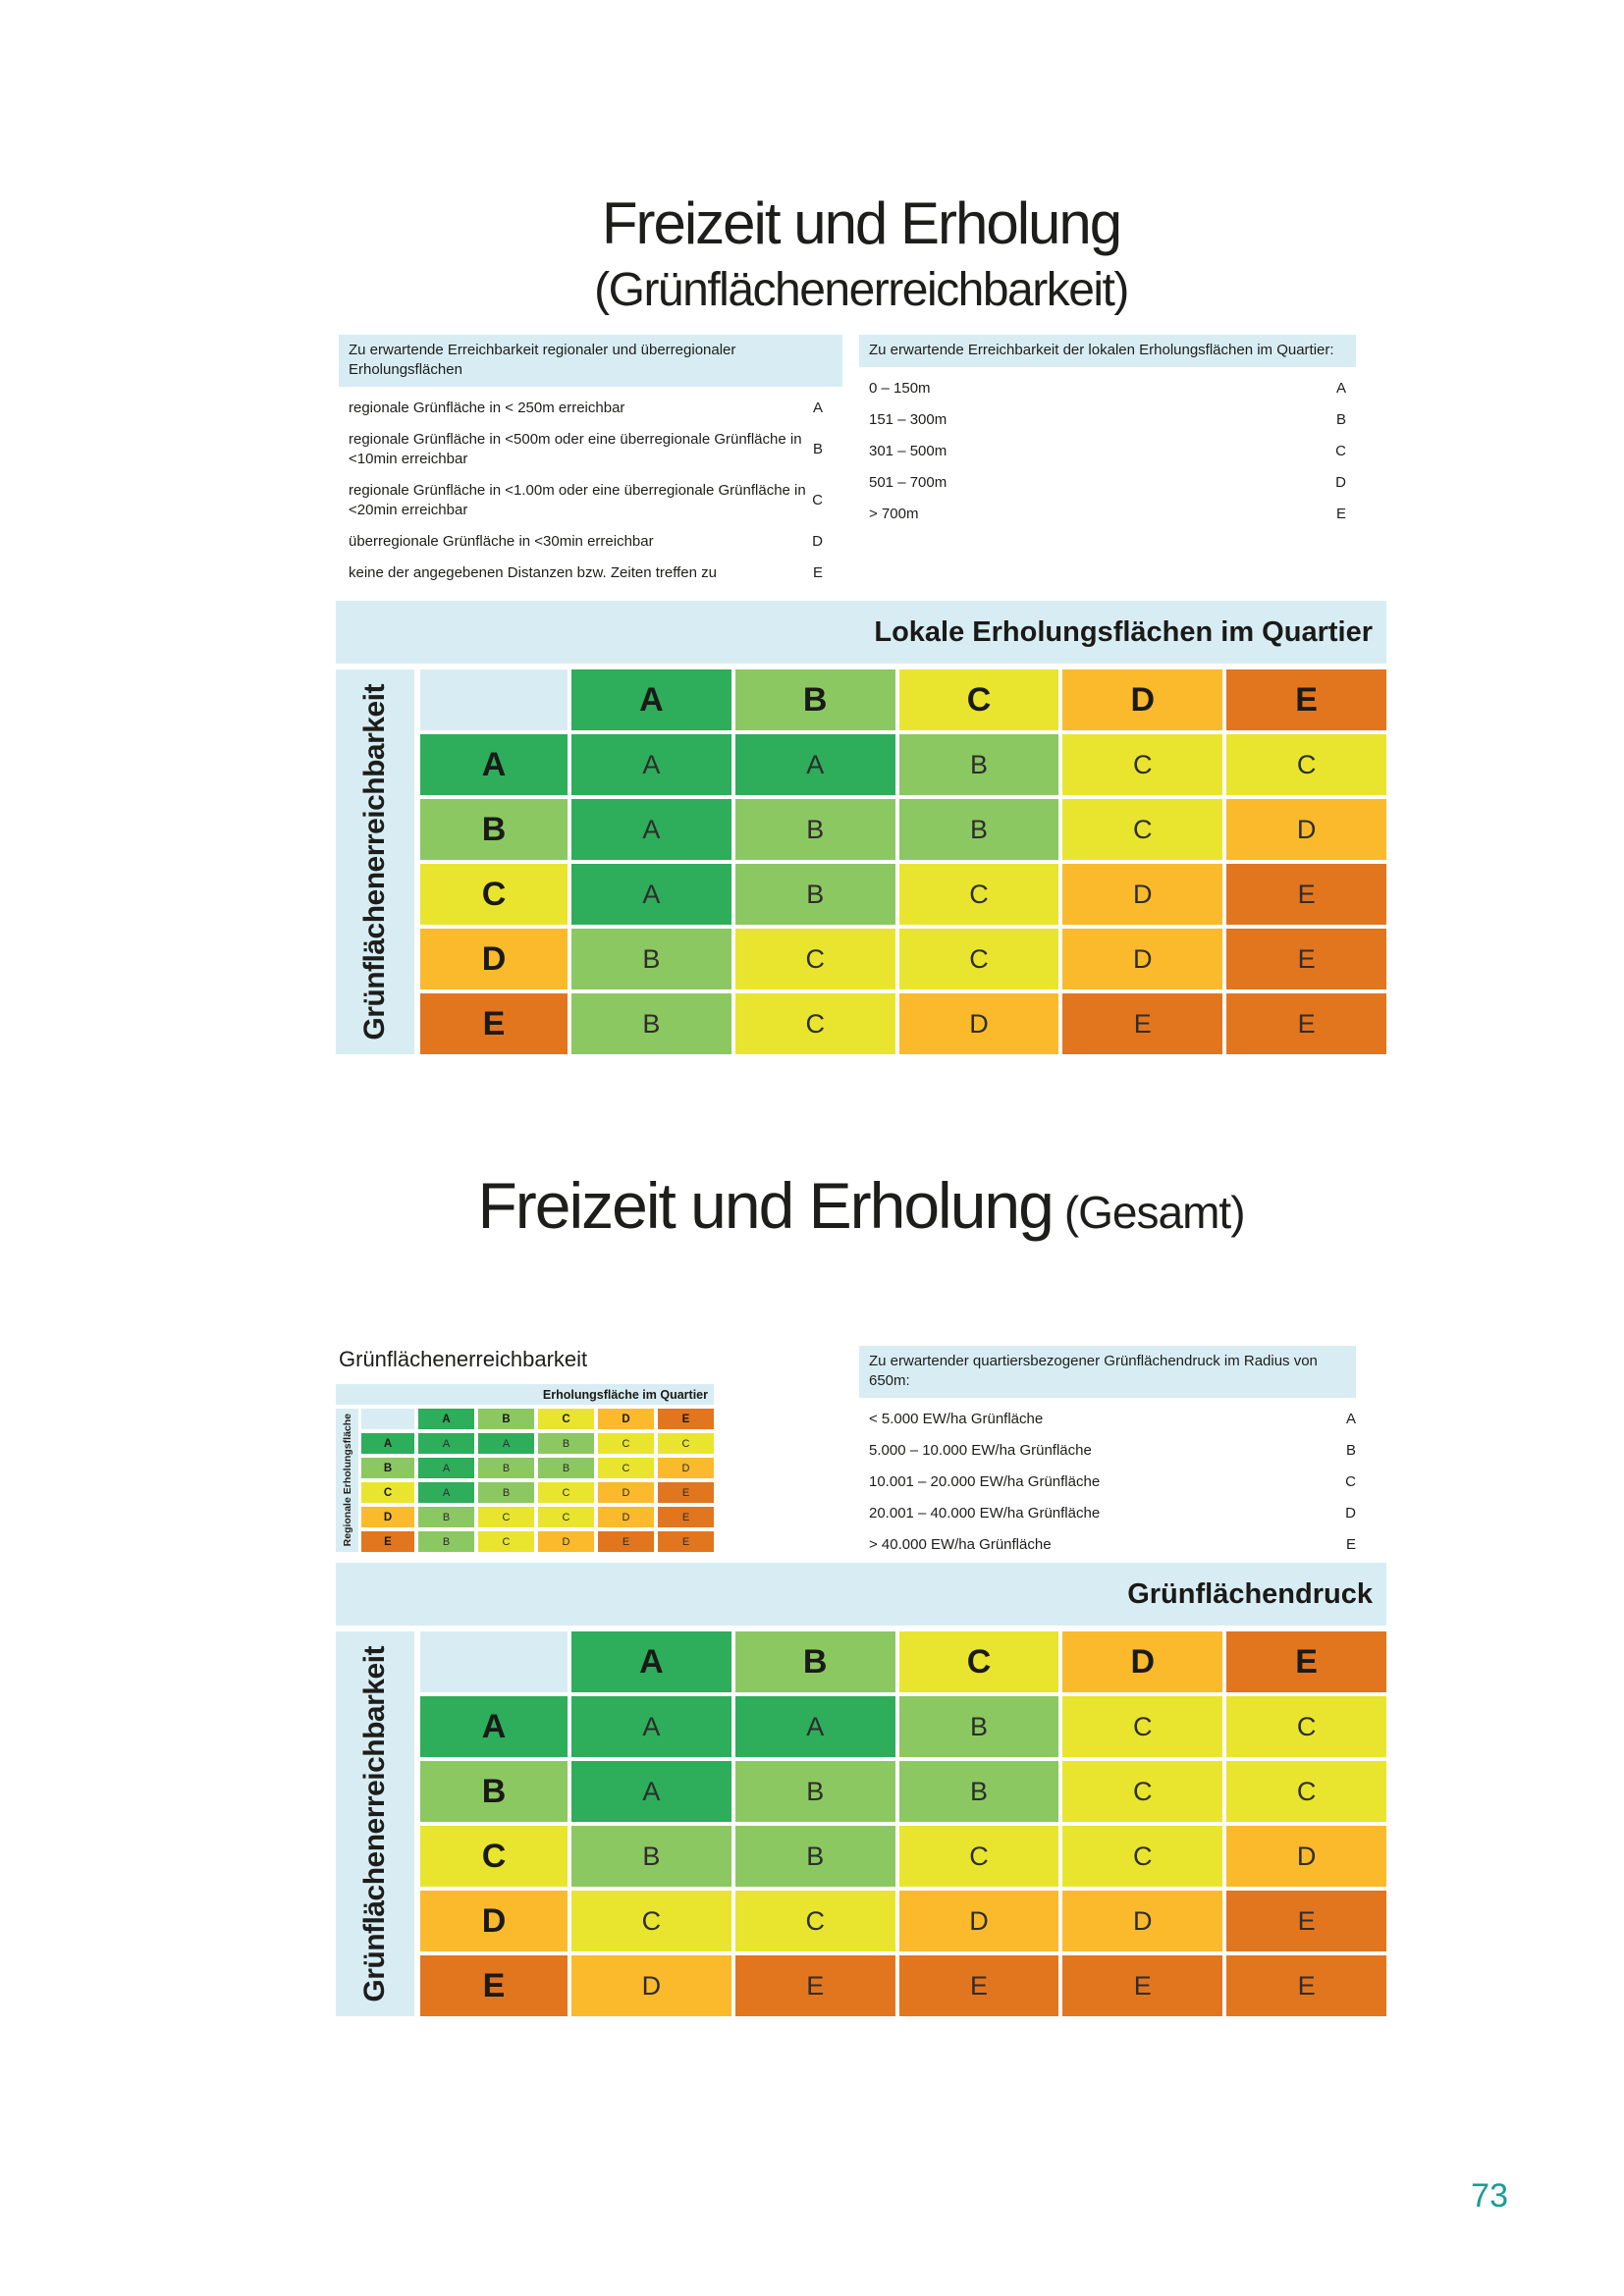 Image resolution: width=1624 pixels, height=2296 pixels. I want to click on matrix-side-label: Regionale Erholungsfläche, so click(347, 1480).